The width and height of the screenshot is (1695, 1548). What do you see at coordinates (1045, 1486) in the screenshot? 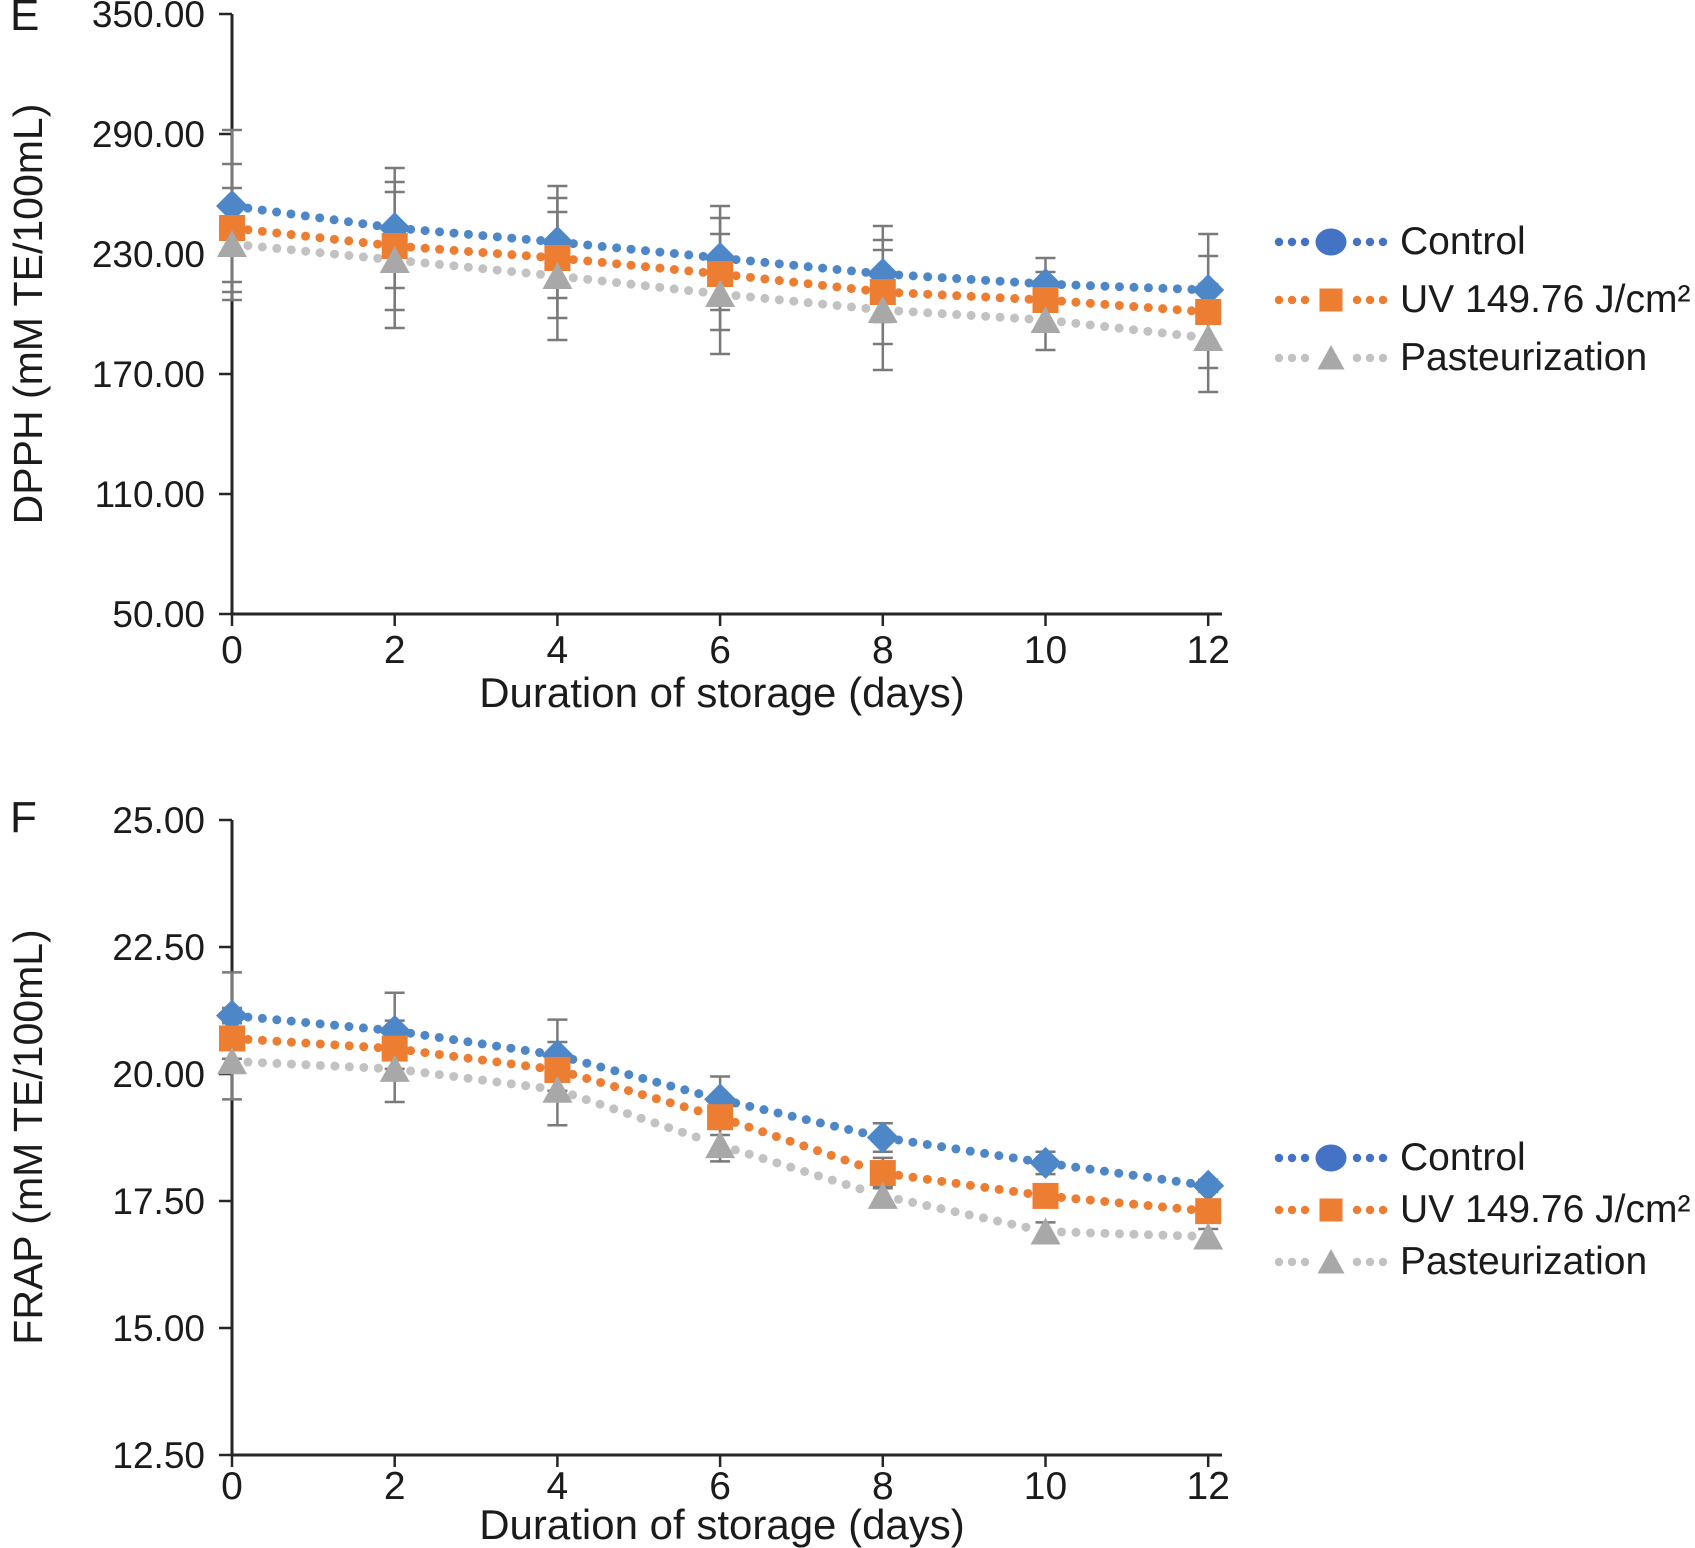
I see `x-tick-label: 10` at bounding box center [1045, 1486].